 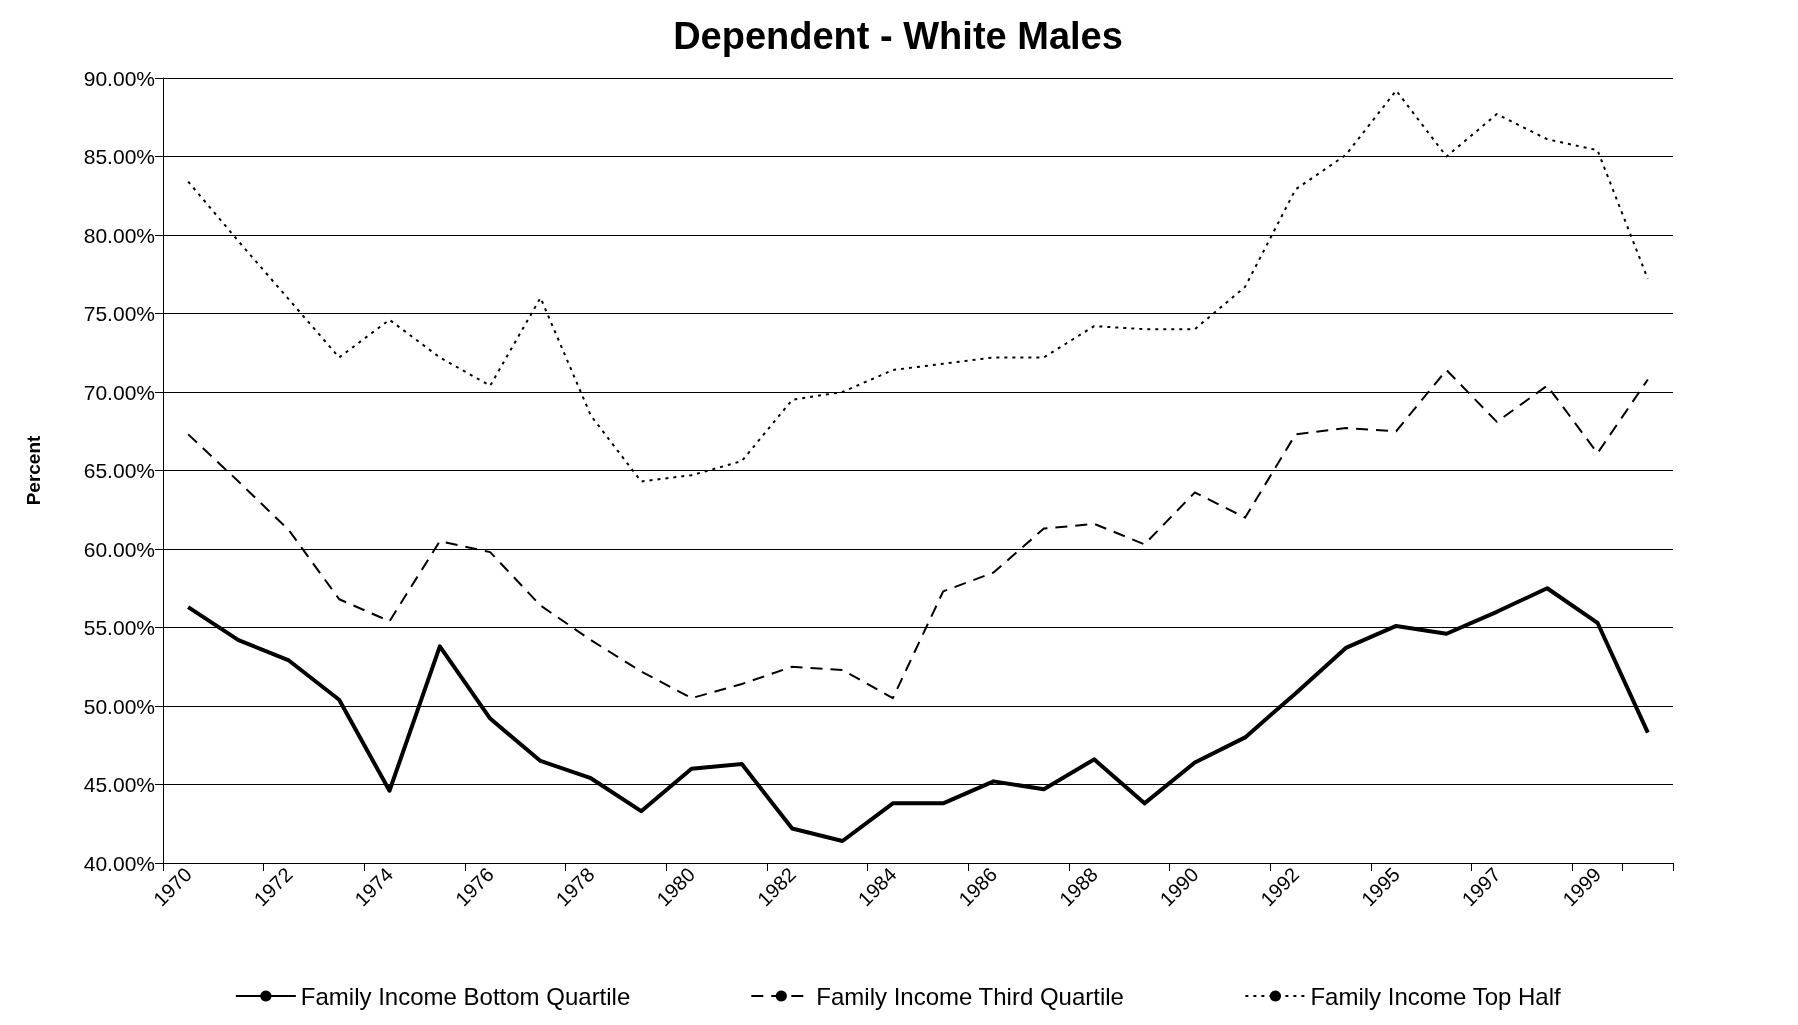 I want to click on chart-title: Dependent - White Males, so click(x=898, y=36).